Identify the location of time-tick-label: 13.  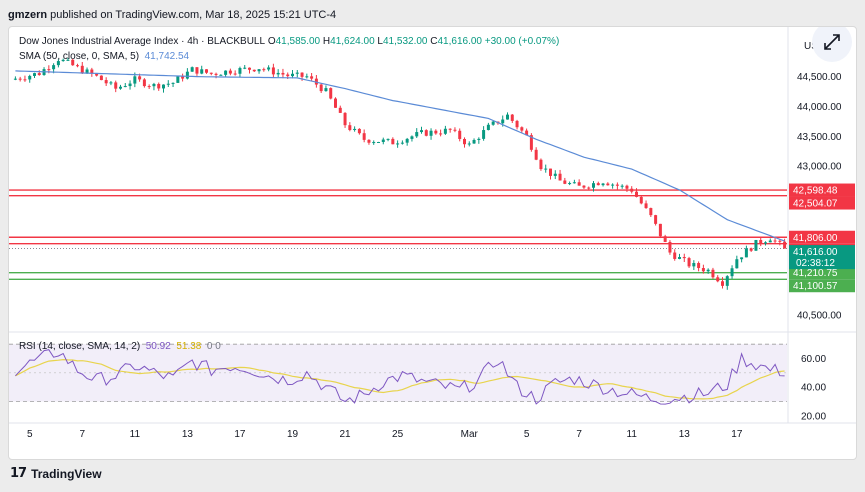
(685, 434).